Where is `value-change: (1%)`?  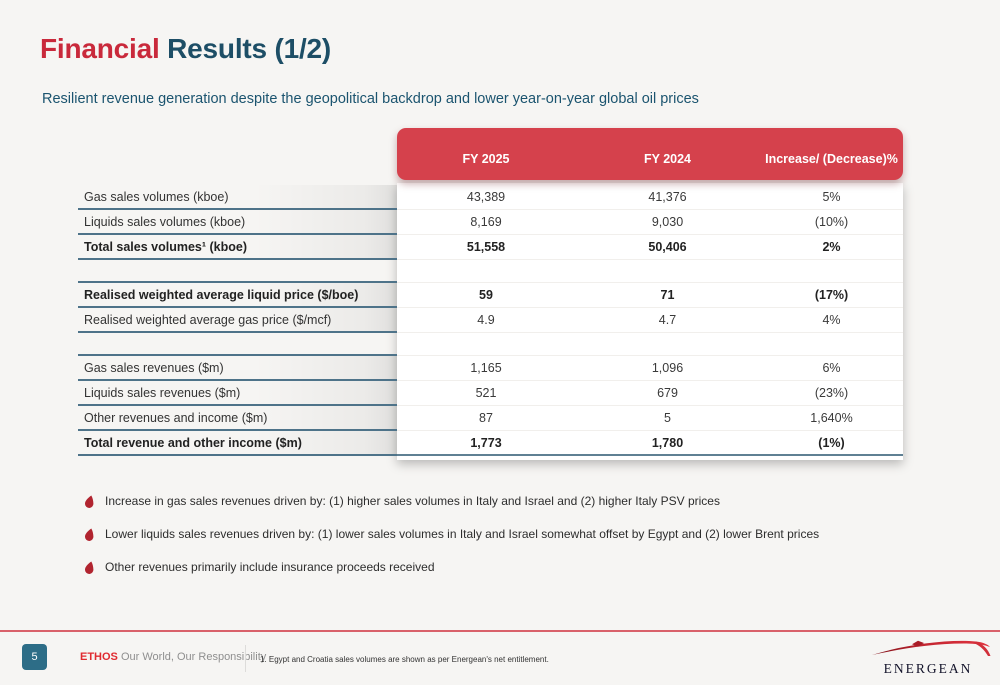
value-change: (1%) is located at coordinates (831, 444).